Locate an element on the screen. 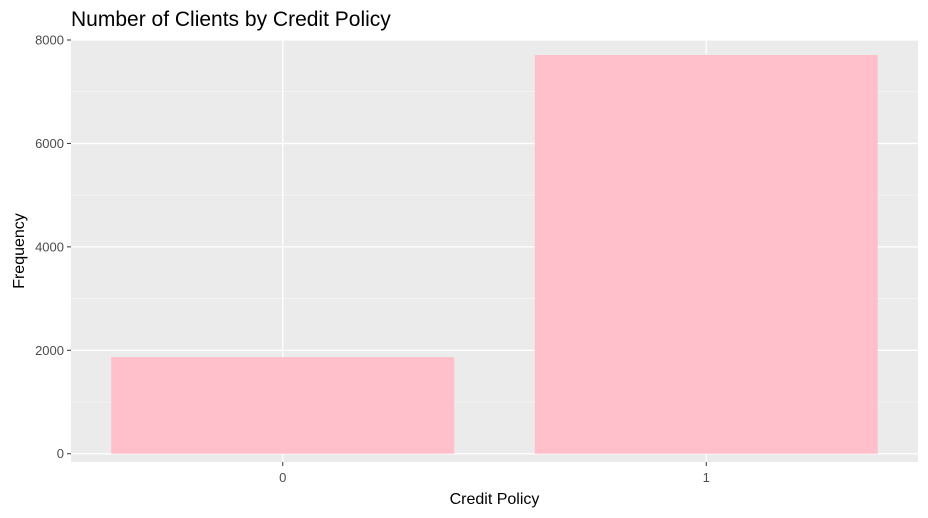 Image resolution: width=928 pixels, height=518 pixels. y-tick-label: 2000 is located at coordinates (49, 350).